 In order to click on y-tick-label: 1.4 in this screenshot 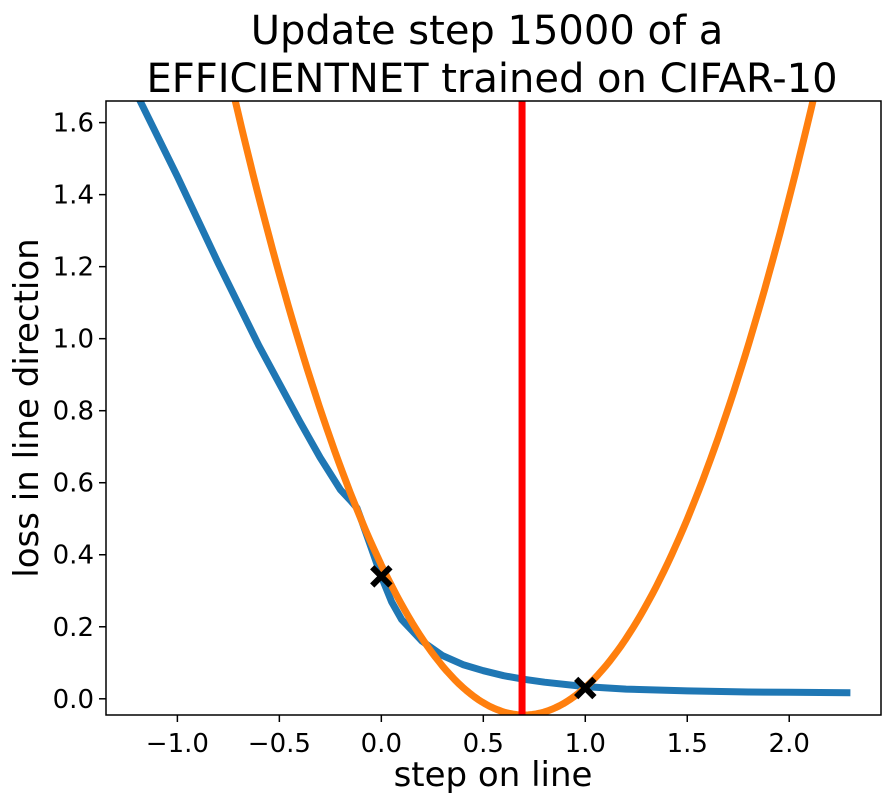, I will do `click(73, 196)`.